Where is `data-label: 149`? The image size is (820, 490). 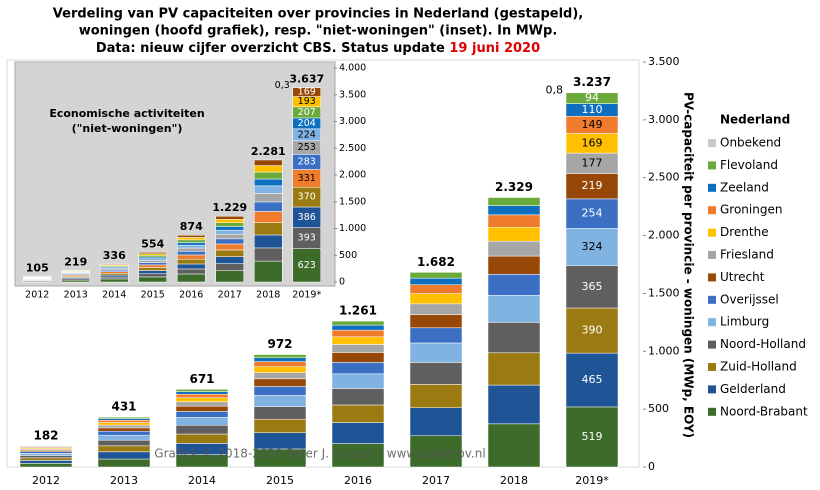 data-label: 149 is located at coordinates (592, 124).